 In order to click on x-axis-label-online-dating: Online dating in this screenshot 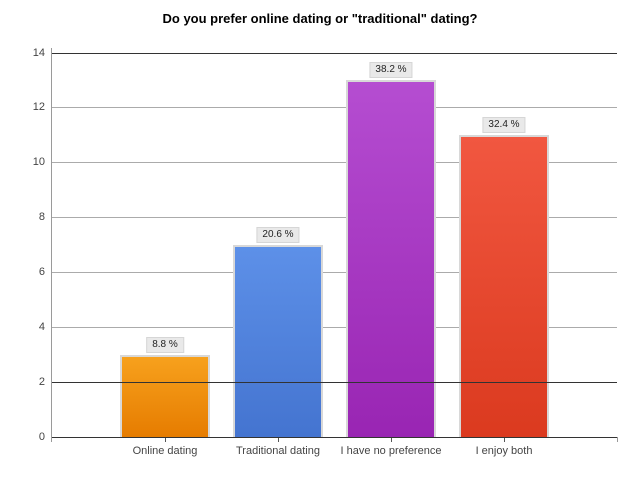, I will do `click(165, 451)`.